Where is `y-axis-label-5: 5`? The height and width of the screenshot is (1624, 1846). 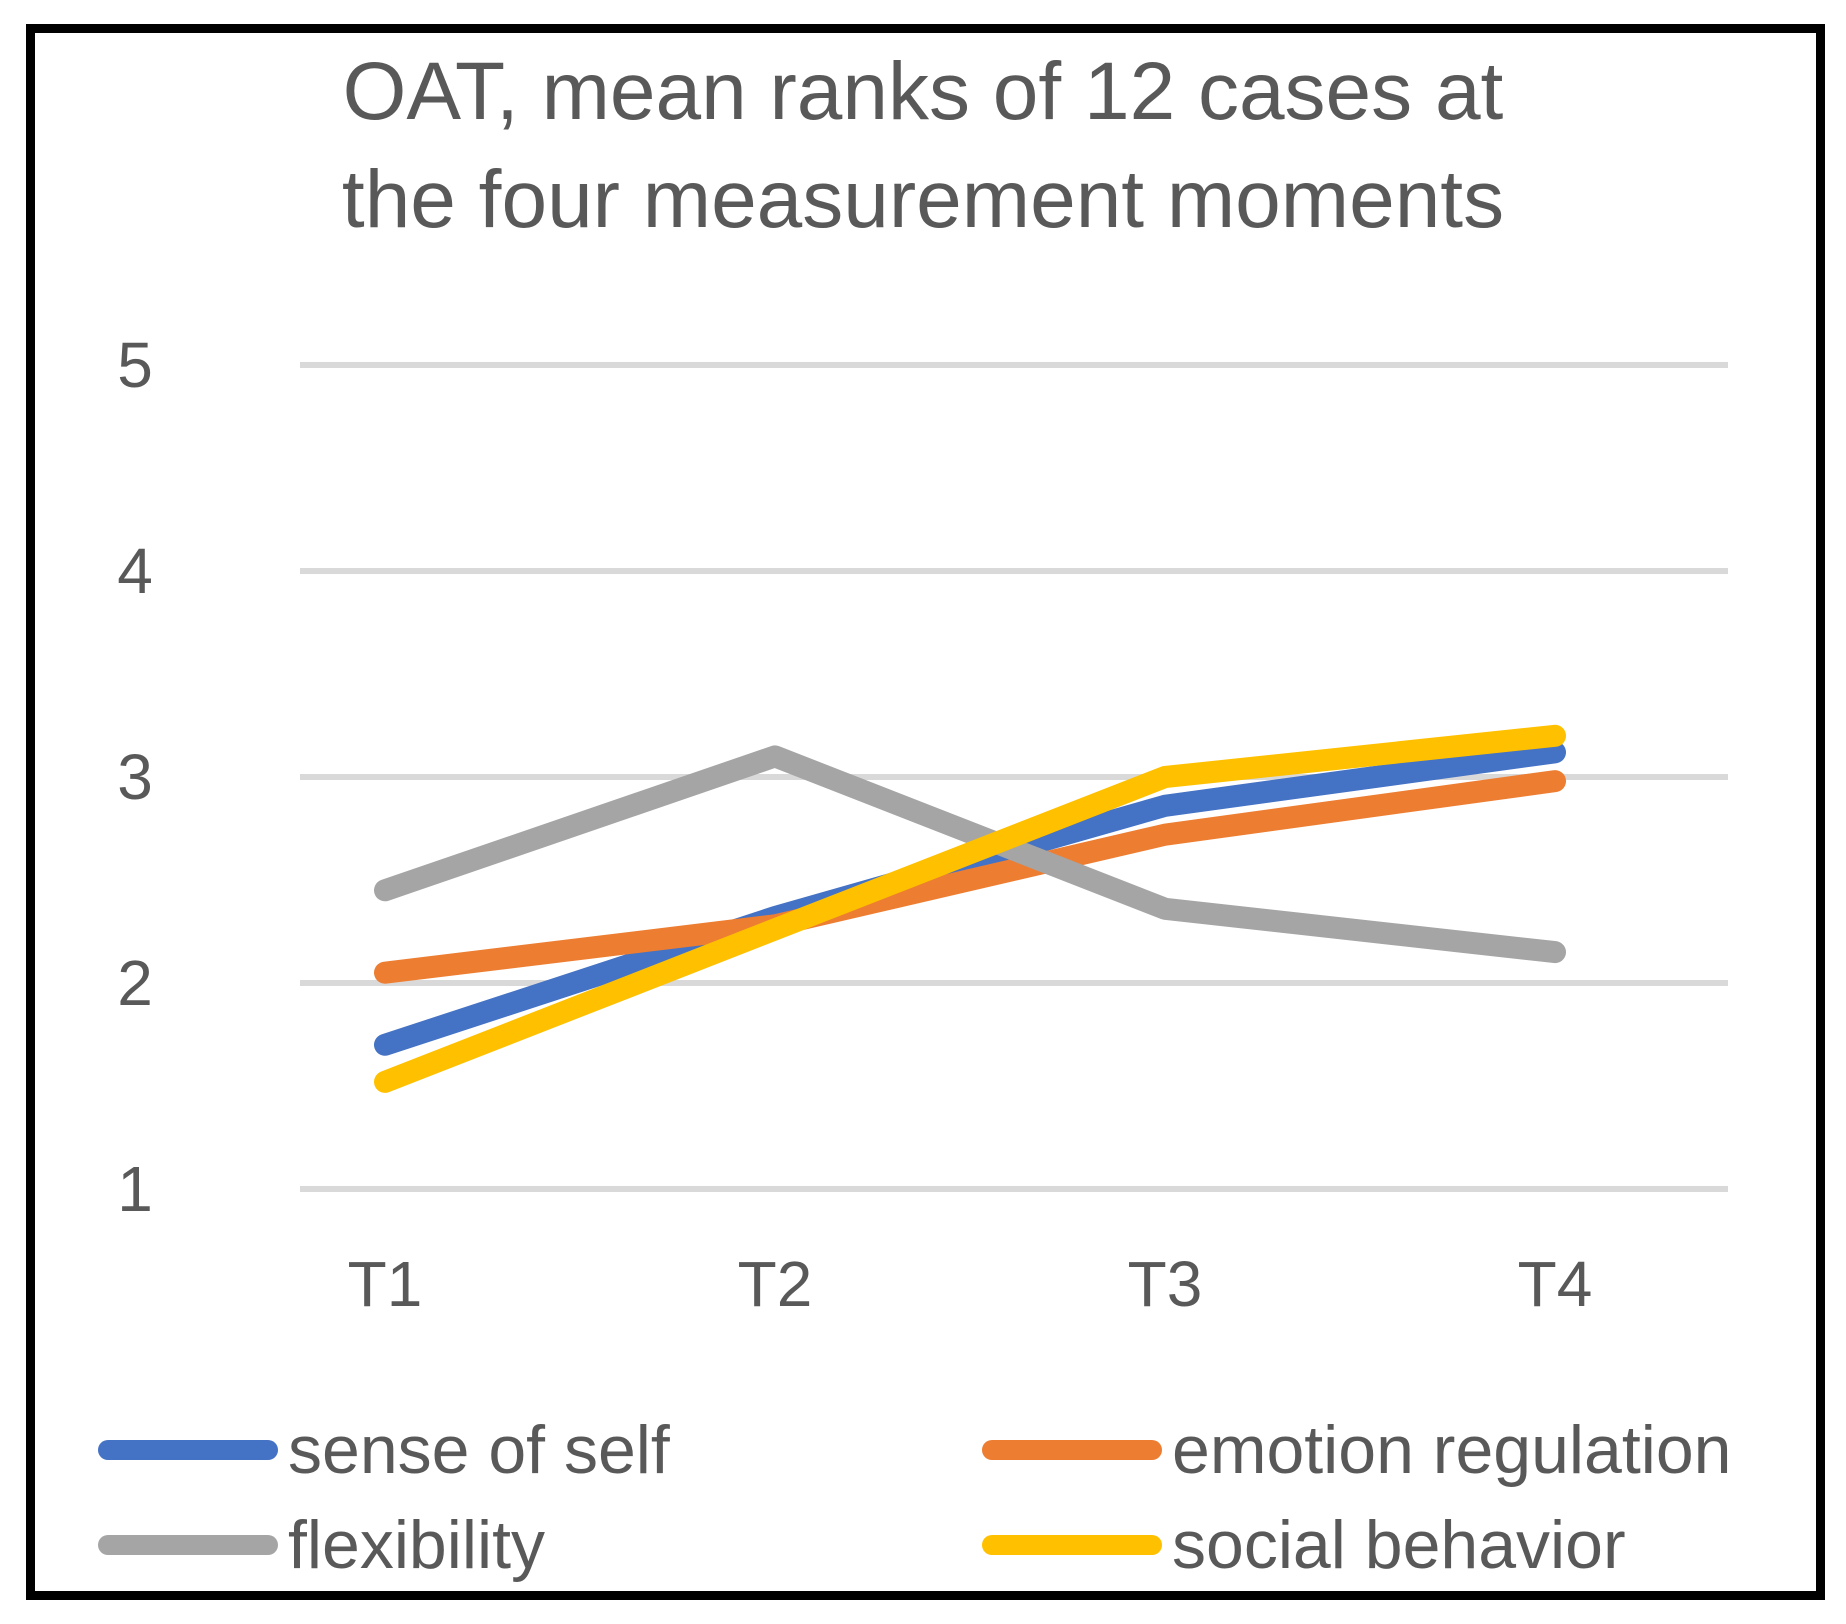
y-axis-label-5: 5 is located at coordinates (135, 365).